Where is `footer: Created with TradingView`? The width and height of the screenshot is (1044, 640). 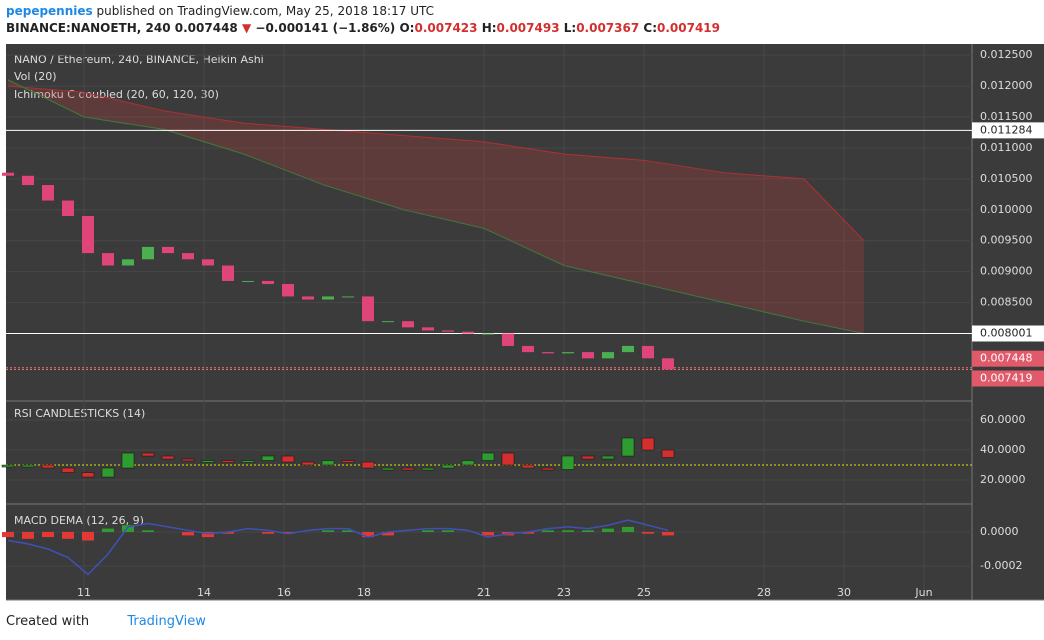
footer: Created with TradingView is located at coordinates (106, 621).